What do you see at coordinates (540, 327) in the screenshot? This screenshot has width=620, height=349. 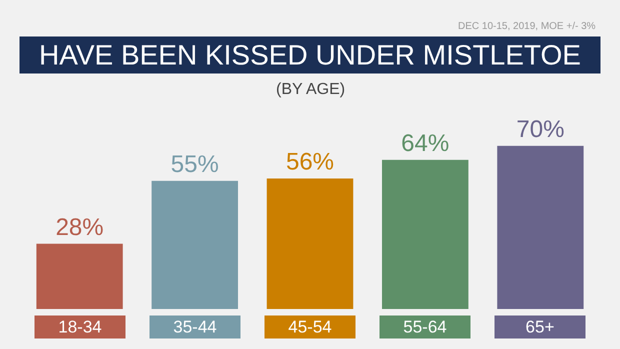 I see `x-tick-label: 65+` at bounding box center [540, 327].